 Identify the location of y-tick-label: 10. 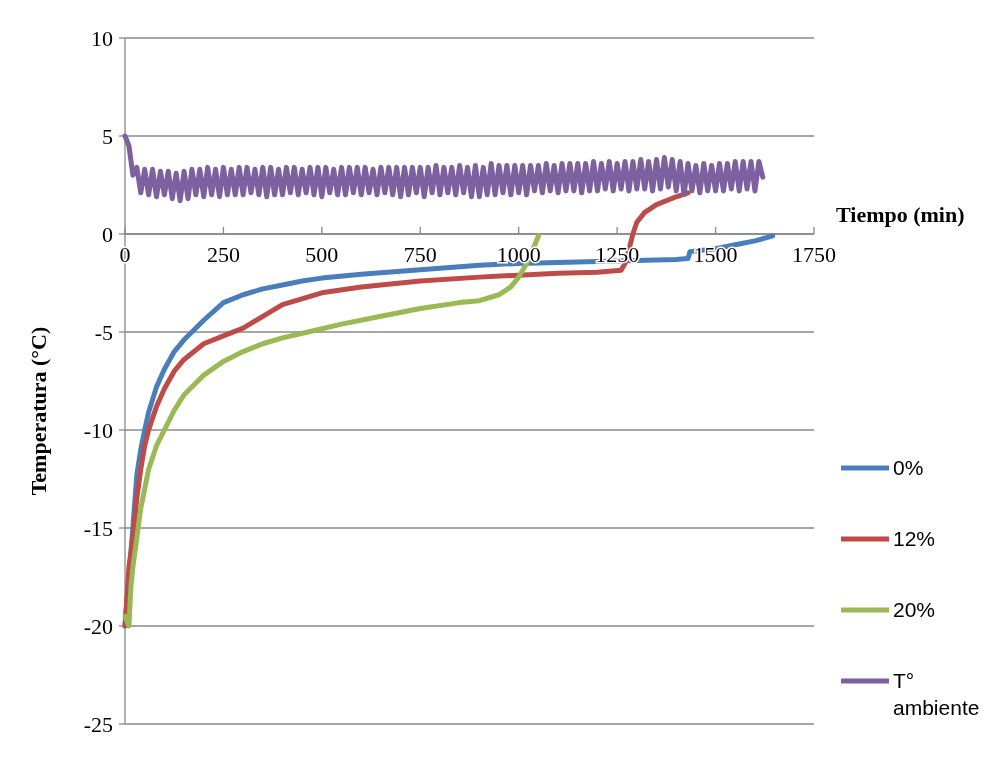
(102, 38).